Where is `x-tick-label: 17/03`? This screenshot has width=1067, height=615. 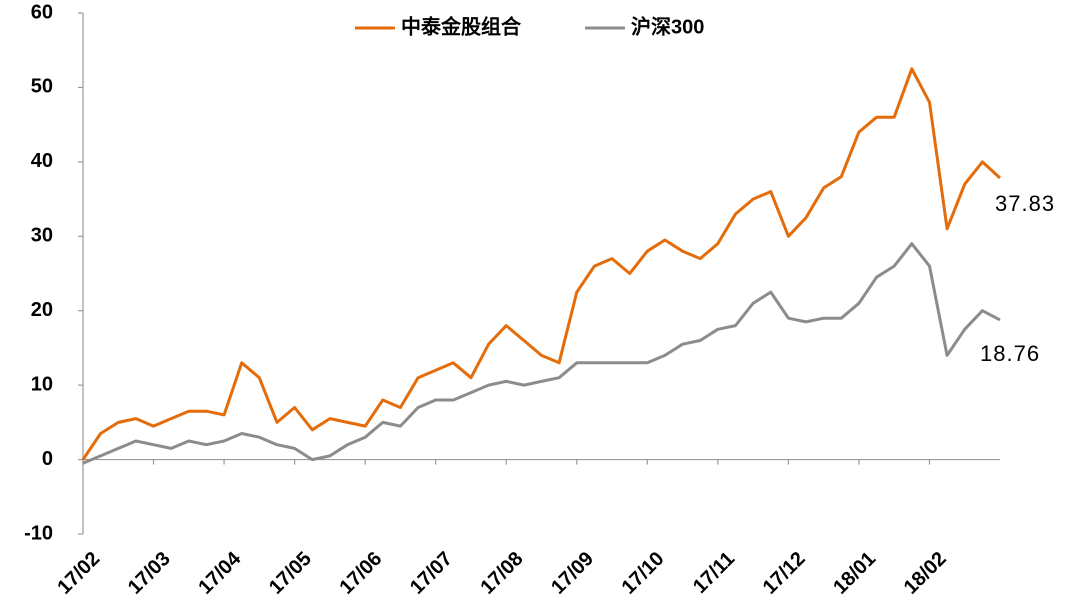 x-tick-label: 17/03 is located at coordinates (149, 573).